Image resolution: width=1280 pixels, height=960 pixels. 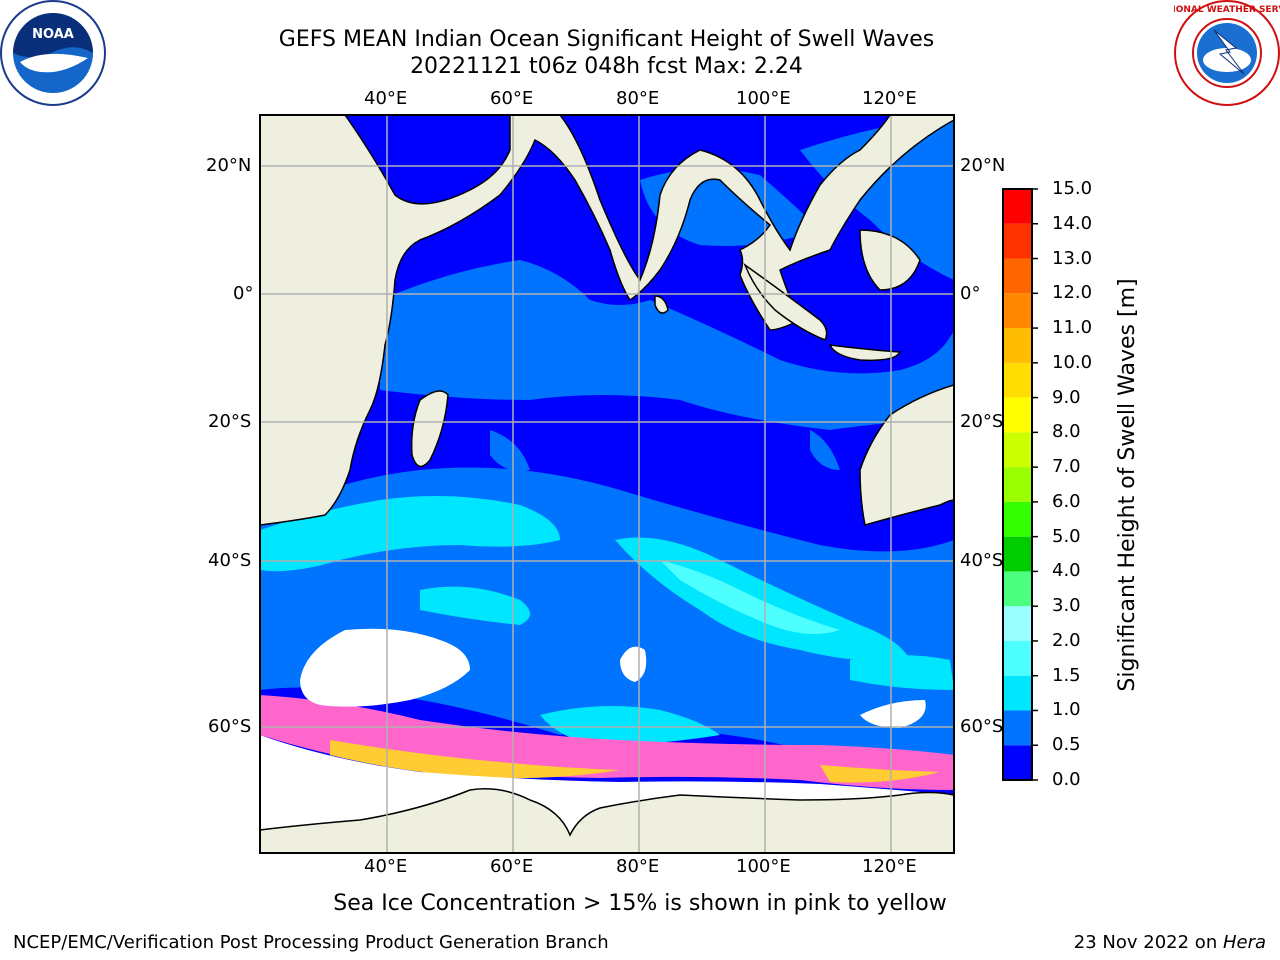 I want to click on noaa-logo: NOAA, so click(x=53, y=53).